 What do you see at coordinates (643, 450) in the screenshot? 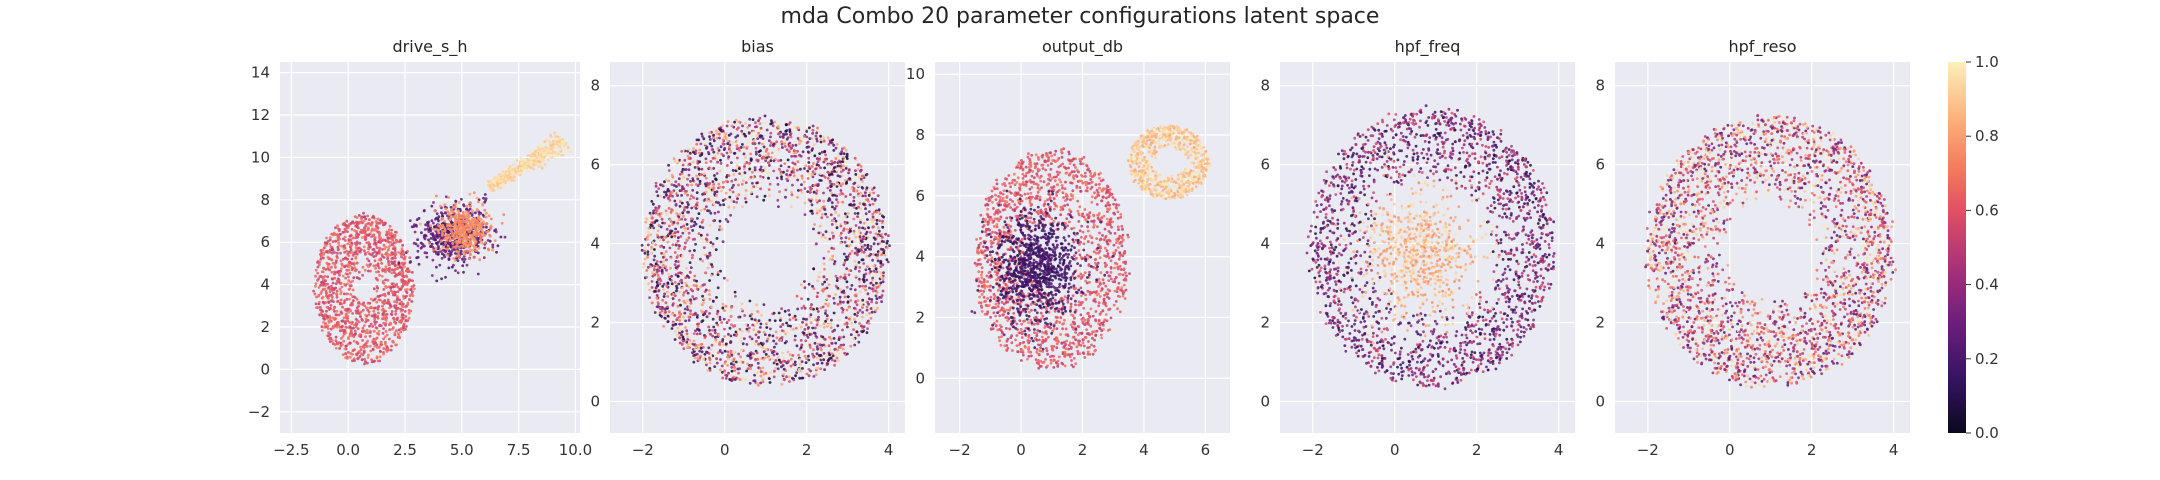
I see `x-tick-label: −2` at bounding box center [643, 450].